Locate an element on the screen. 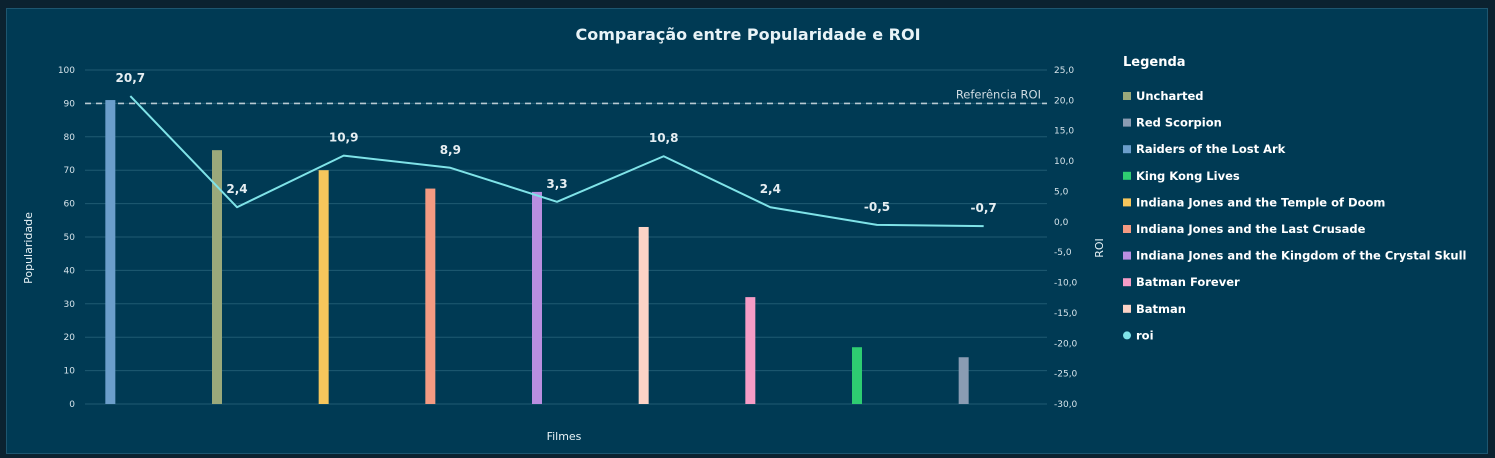  legend-item: King Kong Lives is located at coordinates (1188, 176).